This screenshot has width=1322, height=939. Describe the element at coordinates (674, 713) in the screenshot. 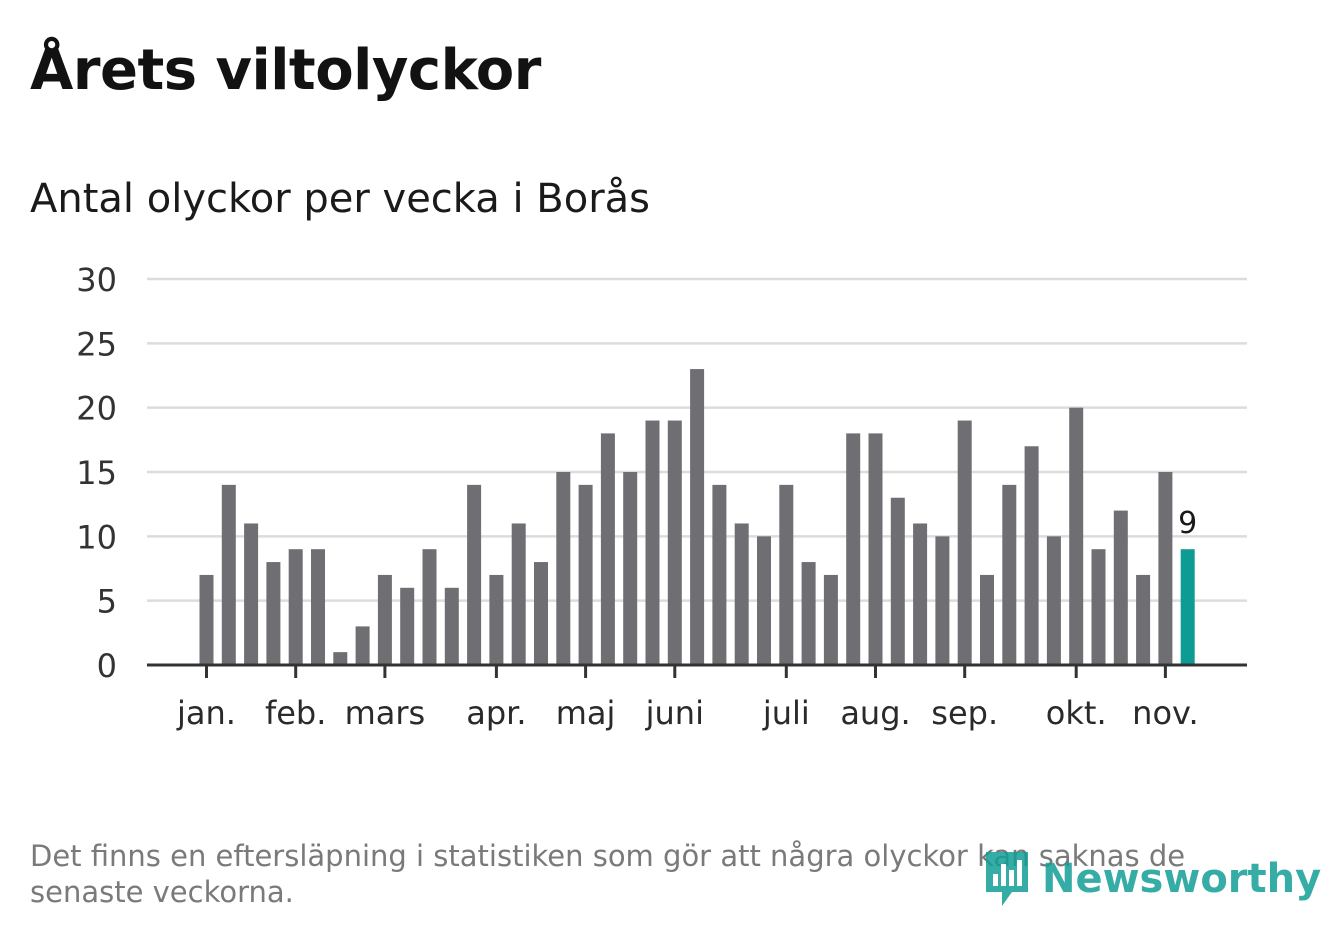

I see `x-tick-label: juni` at that location.